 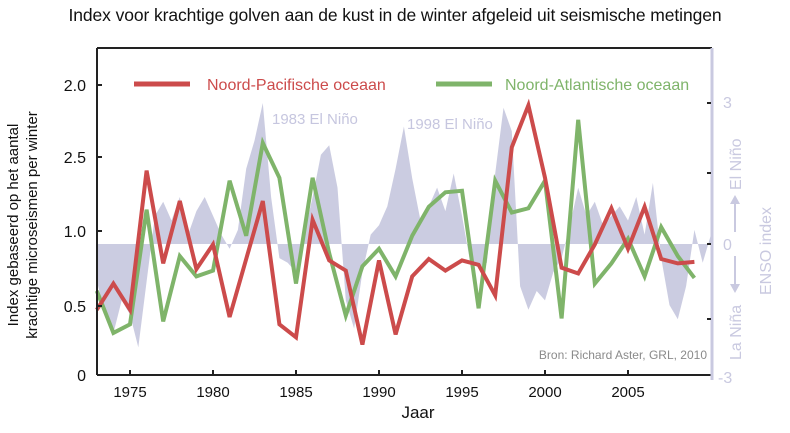 What do you see at coordinates (461, 392) in the screenshot?
I see `x-tick-label: 1995` at bounding box center [461, 392].